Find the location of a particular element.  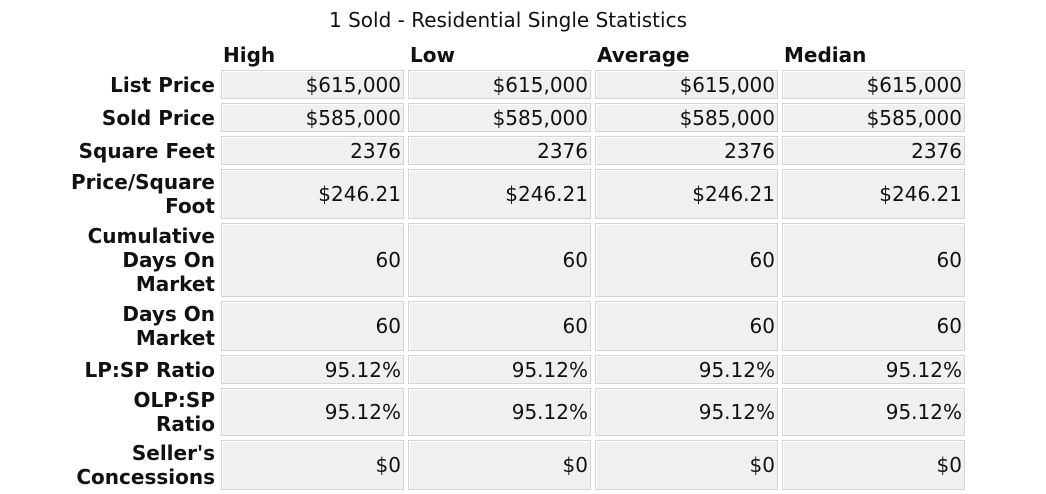

row-label: Sold Price is located at coordinates (158, 117).